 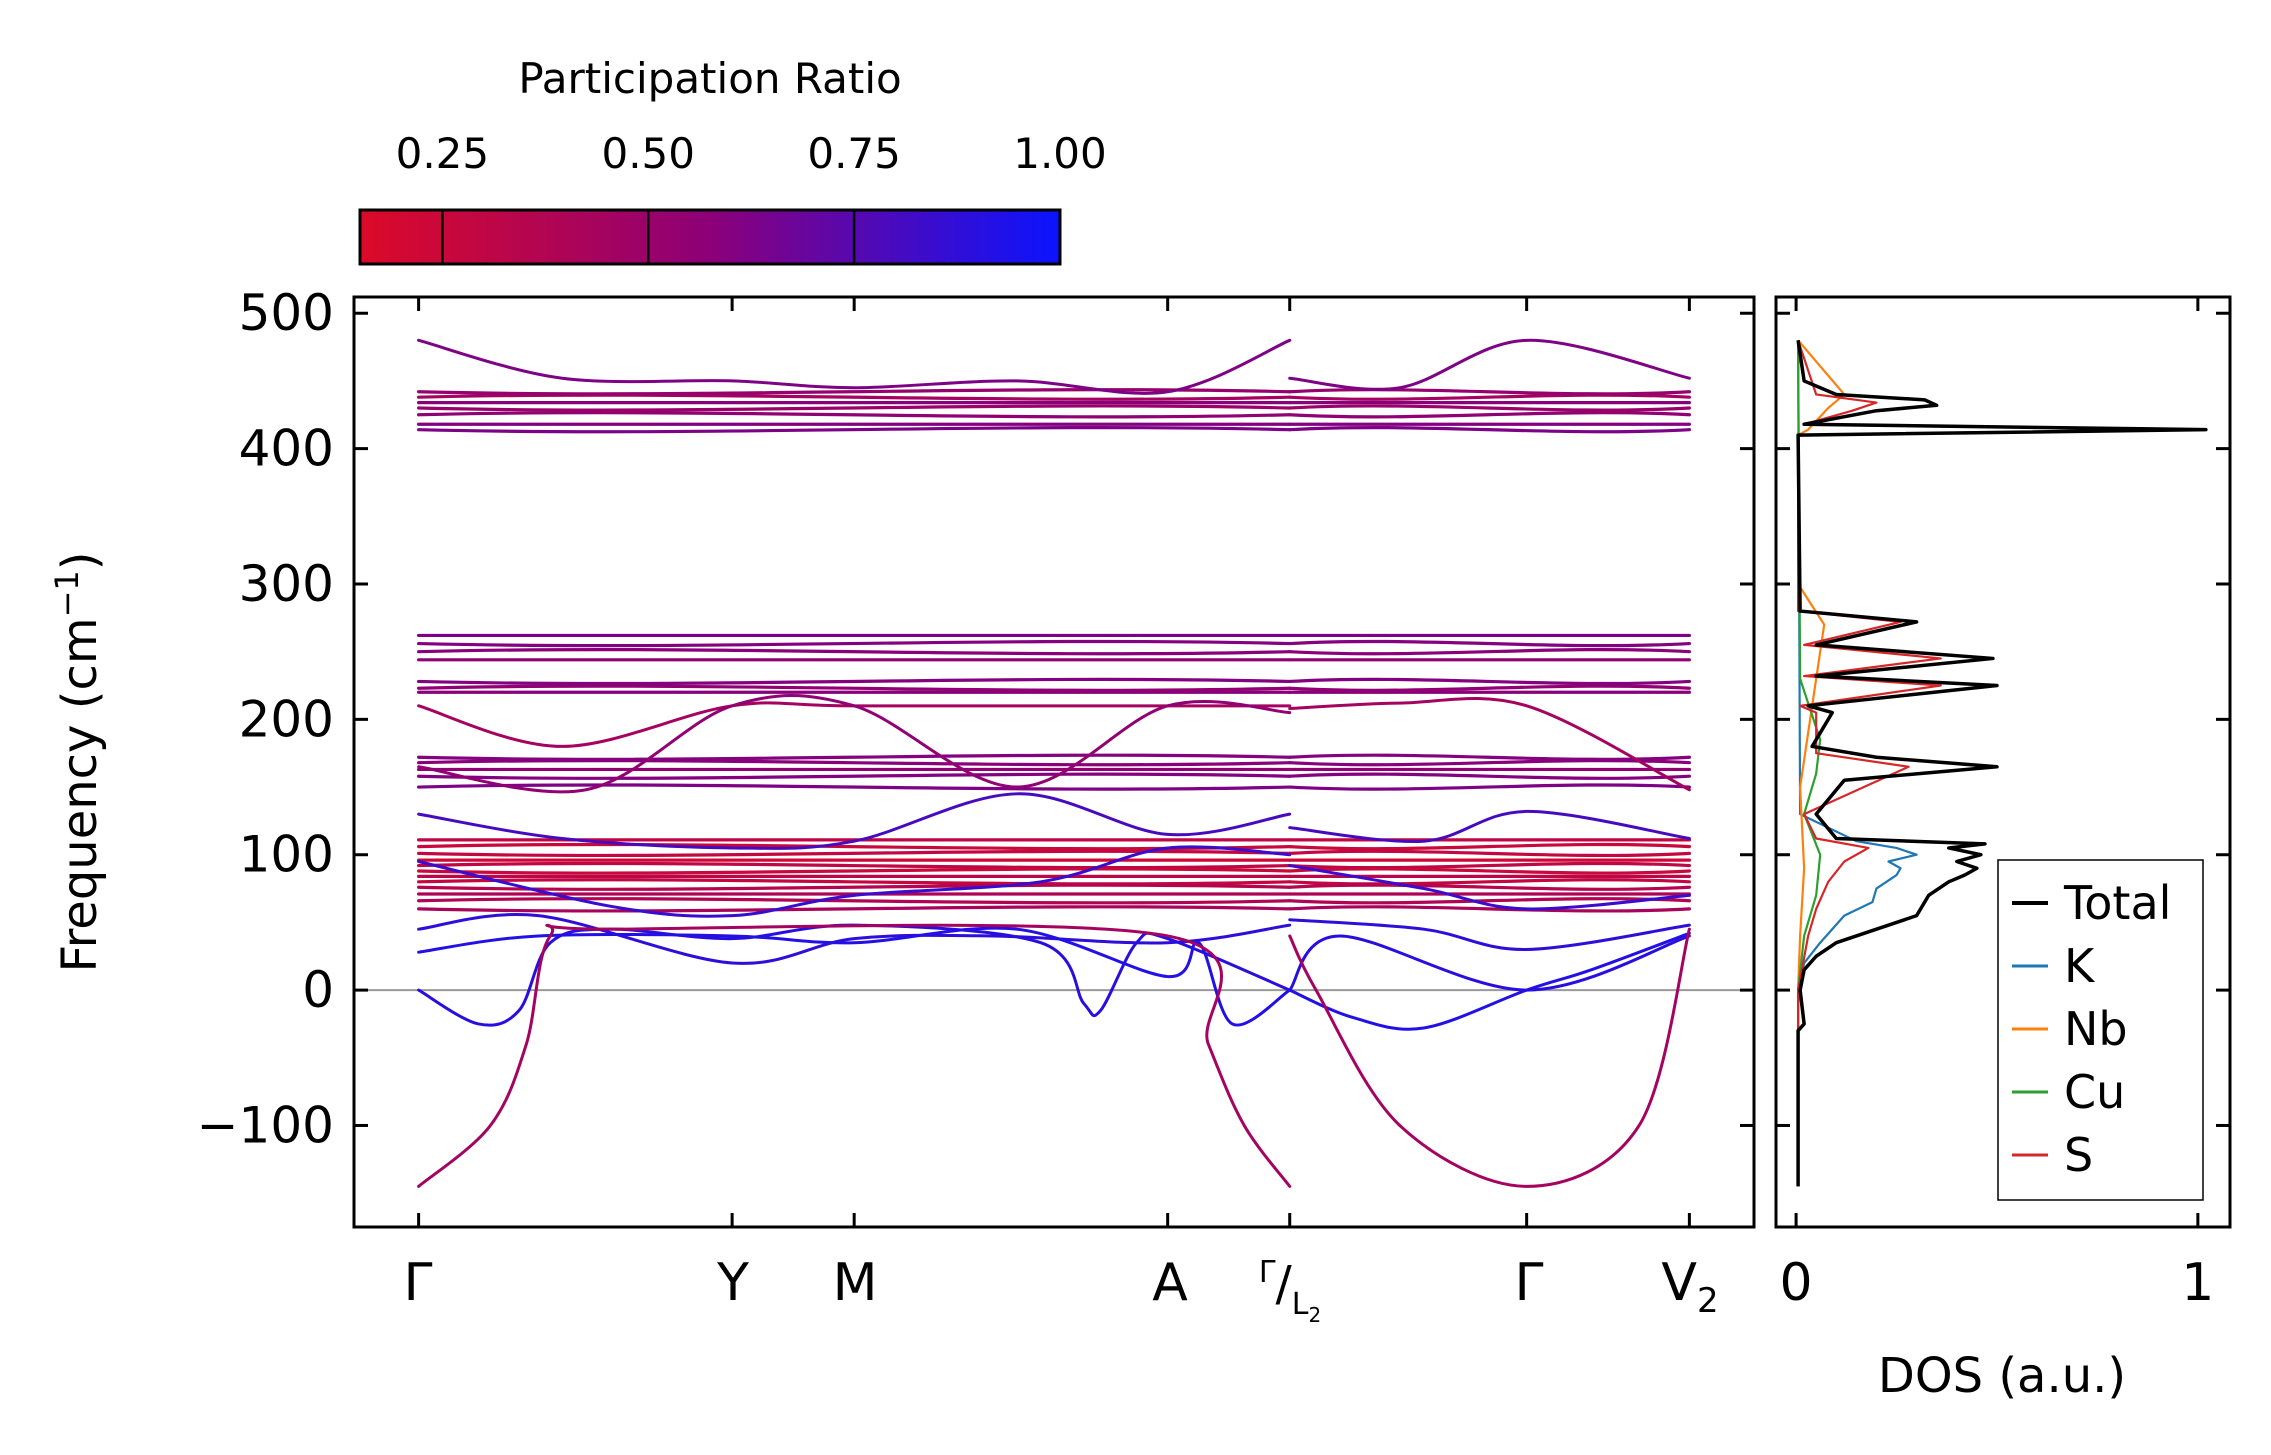 I want to click on dos-legend: Total K Nb Cu S, so click(x=2100, y=1030).